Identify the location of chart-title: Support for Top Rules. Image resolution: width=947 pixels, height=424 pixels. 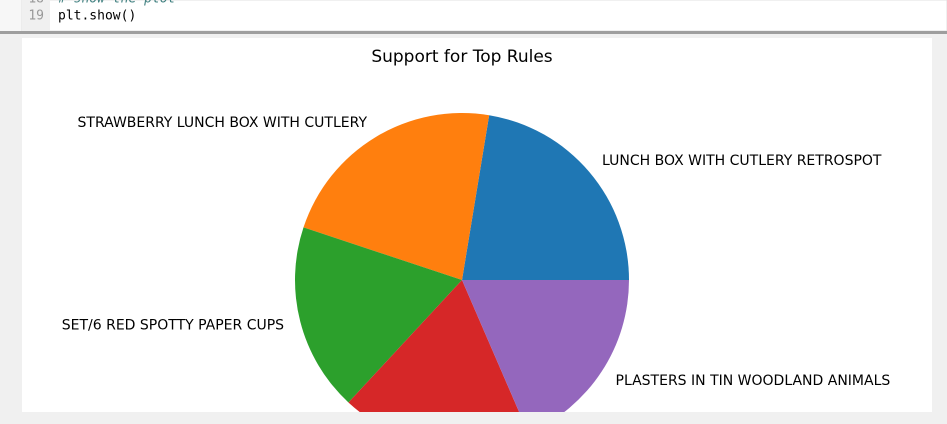
(461, 57).